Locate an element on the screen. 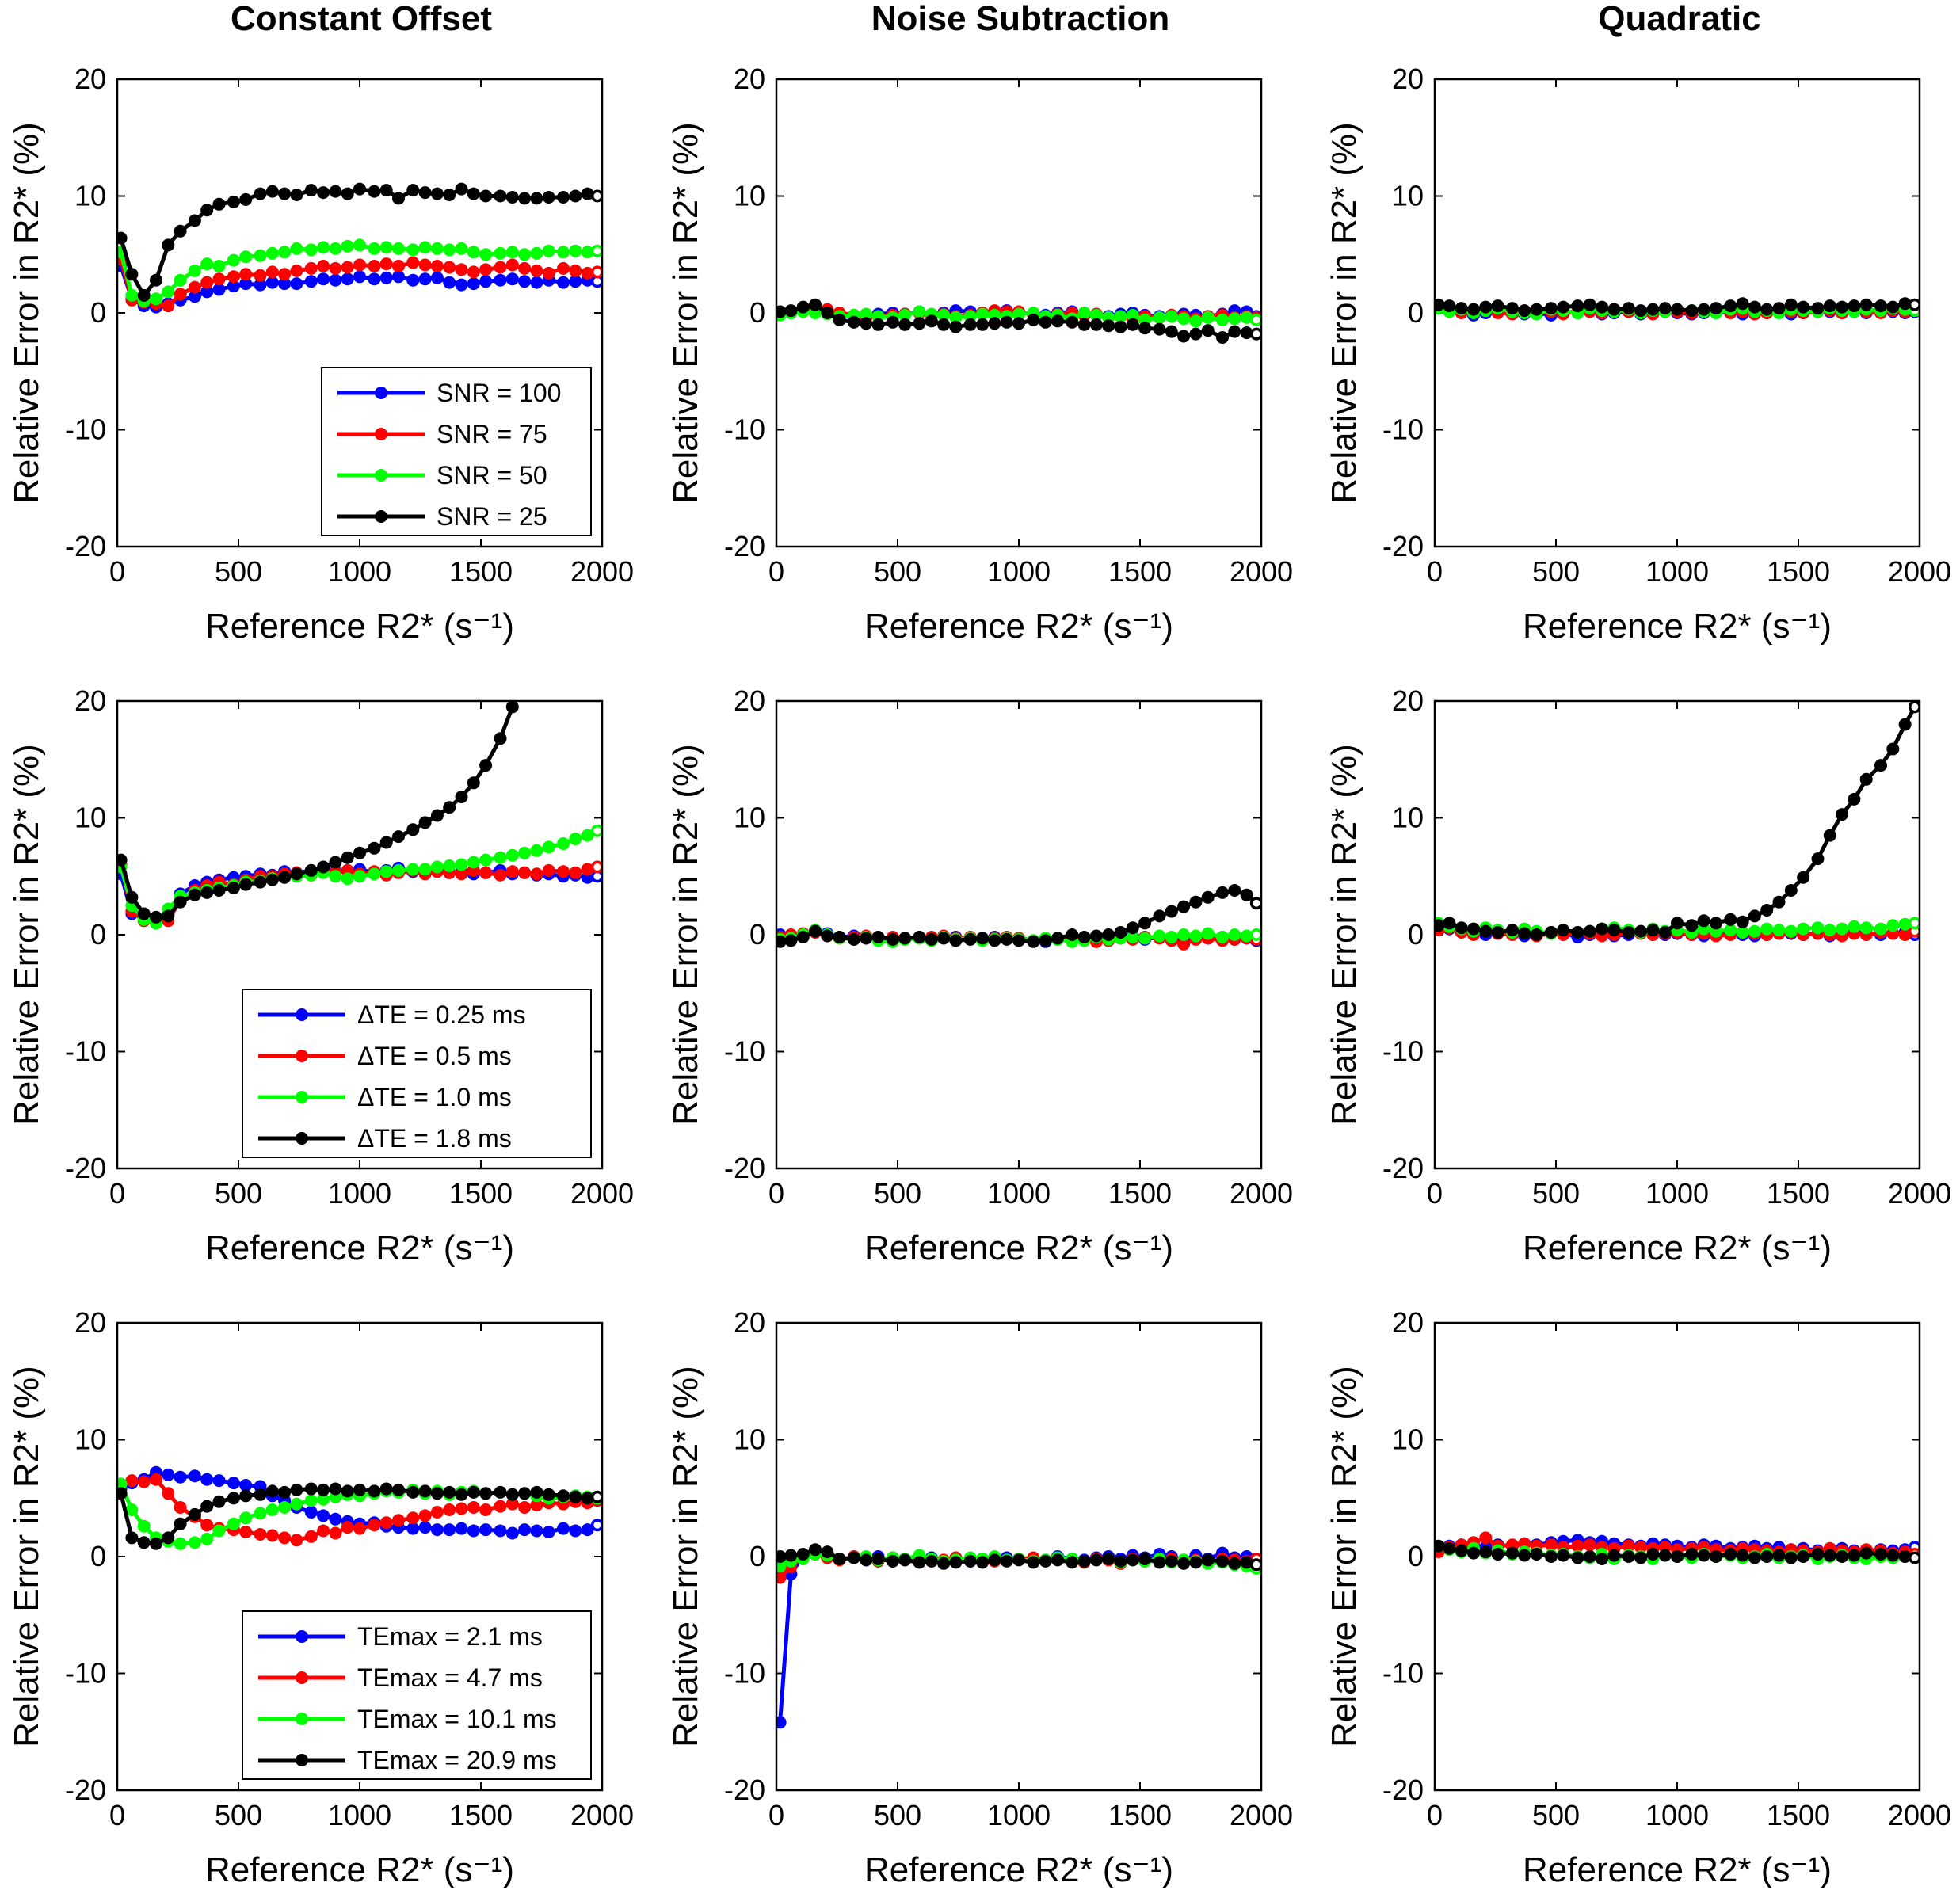 The image size is (1960, 1894). panel-r3-c2-series-temax-20-9-ms-endpoint is located at coordinates (1255, 1564).